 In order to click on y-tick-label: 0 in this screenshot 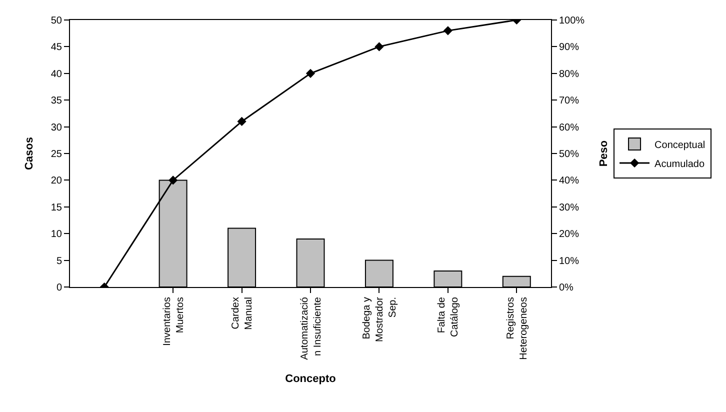, I will do `click(59, 288)`.